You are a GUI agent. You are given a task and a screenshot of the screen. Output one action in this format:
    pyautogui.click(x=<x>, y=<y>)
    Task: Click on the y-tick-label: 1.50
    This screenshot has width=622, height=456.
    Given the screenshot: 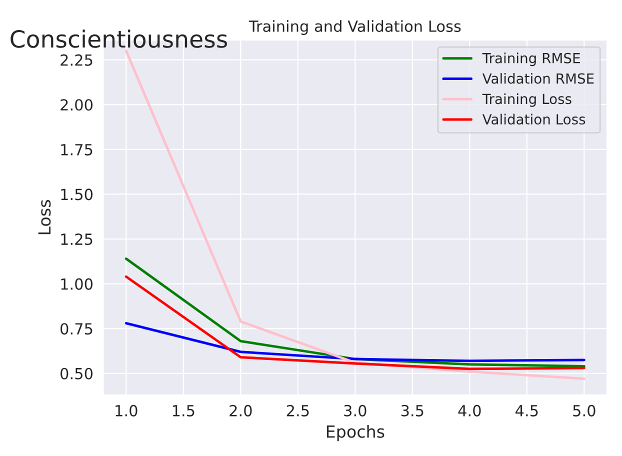 What is the action you would take?
    pyautogui.click(x=77, y=194)
    